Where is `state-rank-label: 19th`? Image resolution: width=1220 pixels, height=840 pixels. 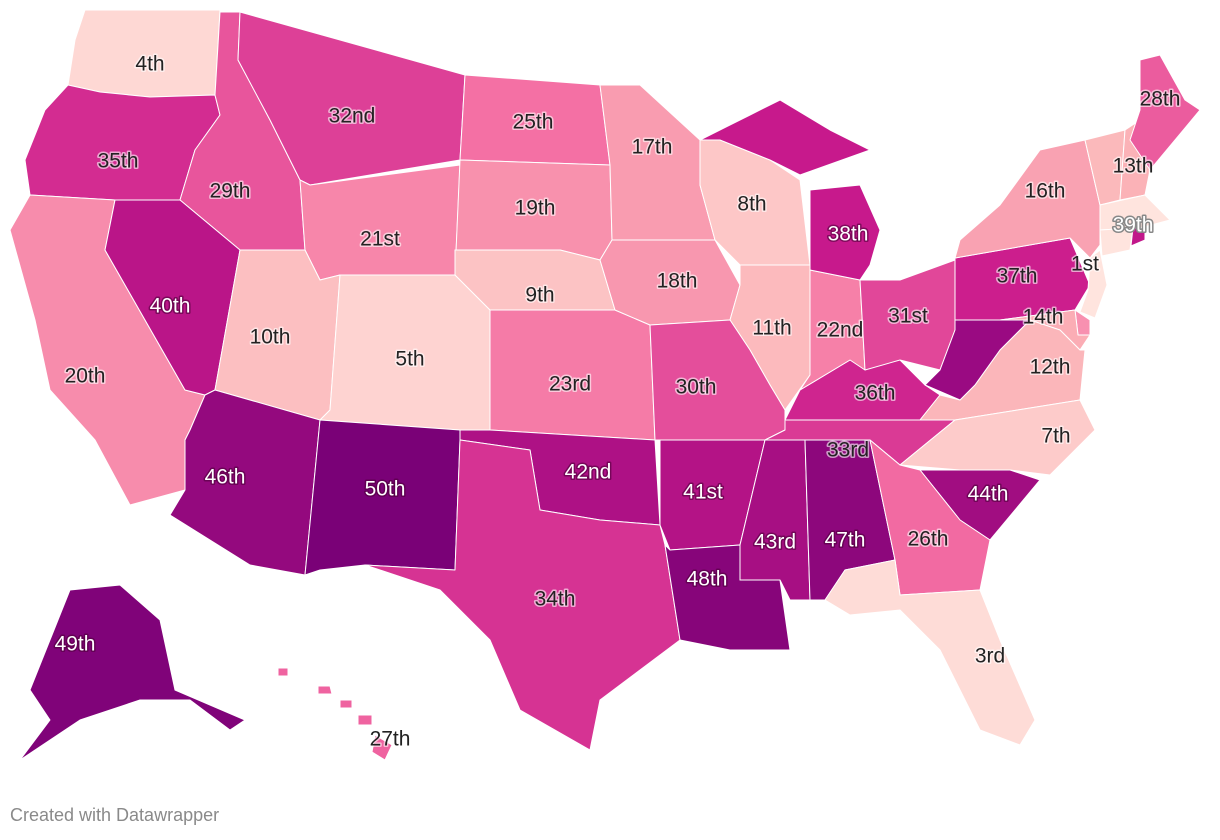 state-rank-label: 19th is located at coordinates (535, 208).